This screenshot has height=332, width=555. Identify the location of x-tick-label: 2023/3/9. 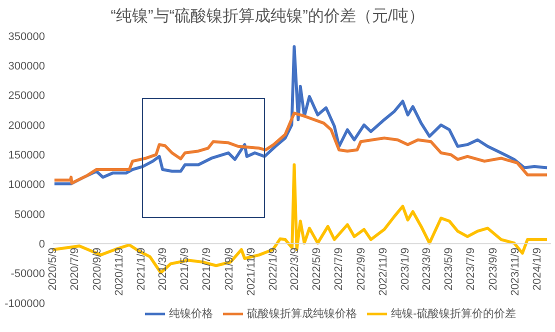
(426, 269).